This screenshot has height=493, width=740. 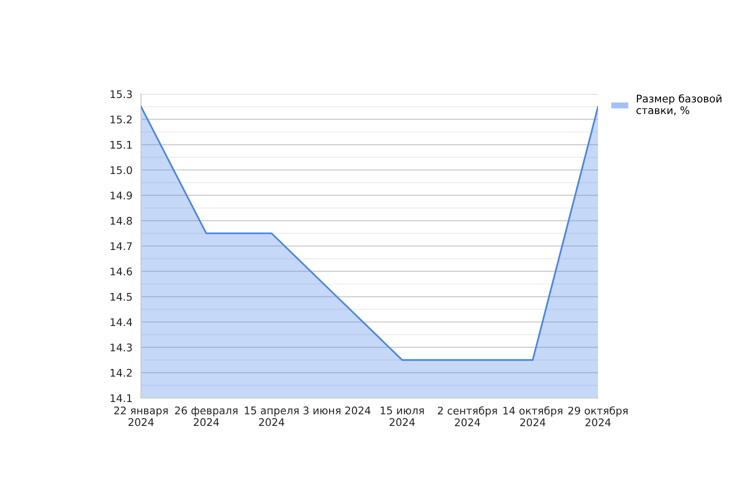 What do you see at coordinates (679, 105) in the screenshot?
I see `legend-label: Размер базовой ставки, %` at bounding box center [679, 105].